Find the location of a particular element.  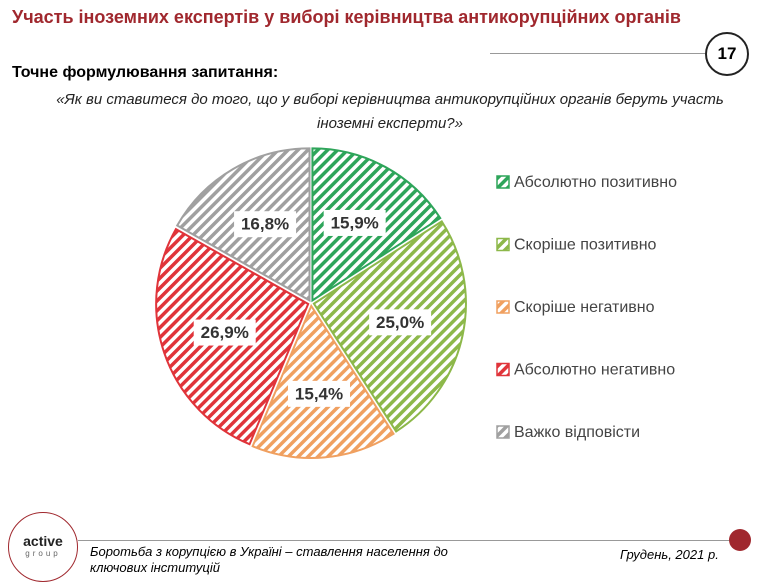

footer-rule is located at coordinates (409, 540).